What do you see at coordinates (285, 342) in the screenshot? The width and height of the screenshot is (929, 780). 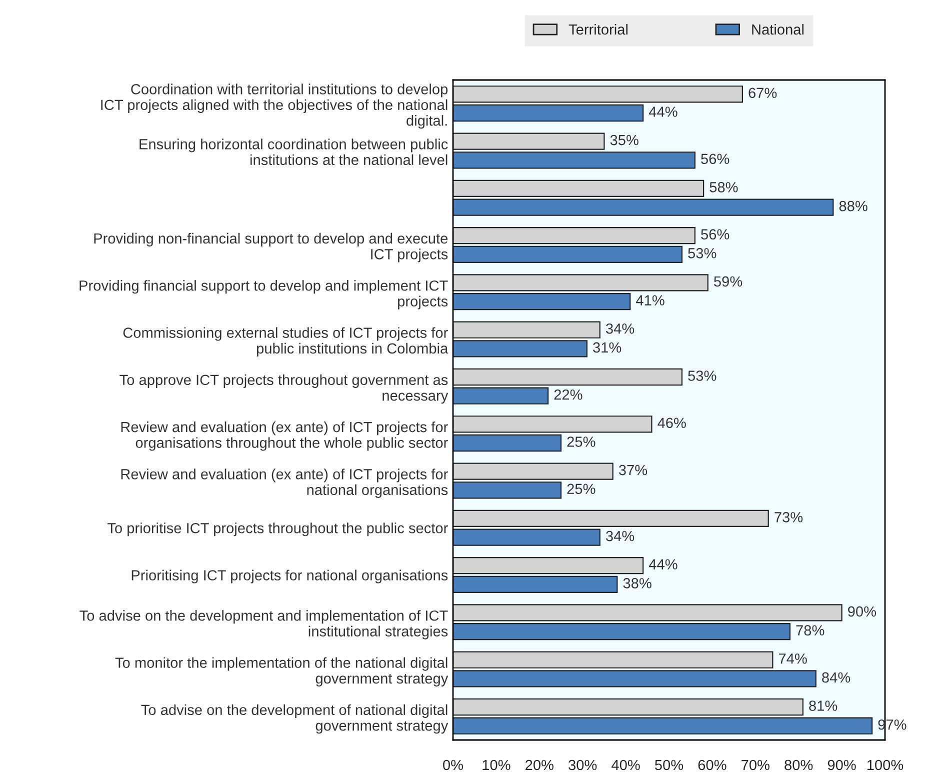 I see `y-tick-label: Commissioning external studies of ICT projects for public institutions in Colombia` at bounding box center [285, 342].